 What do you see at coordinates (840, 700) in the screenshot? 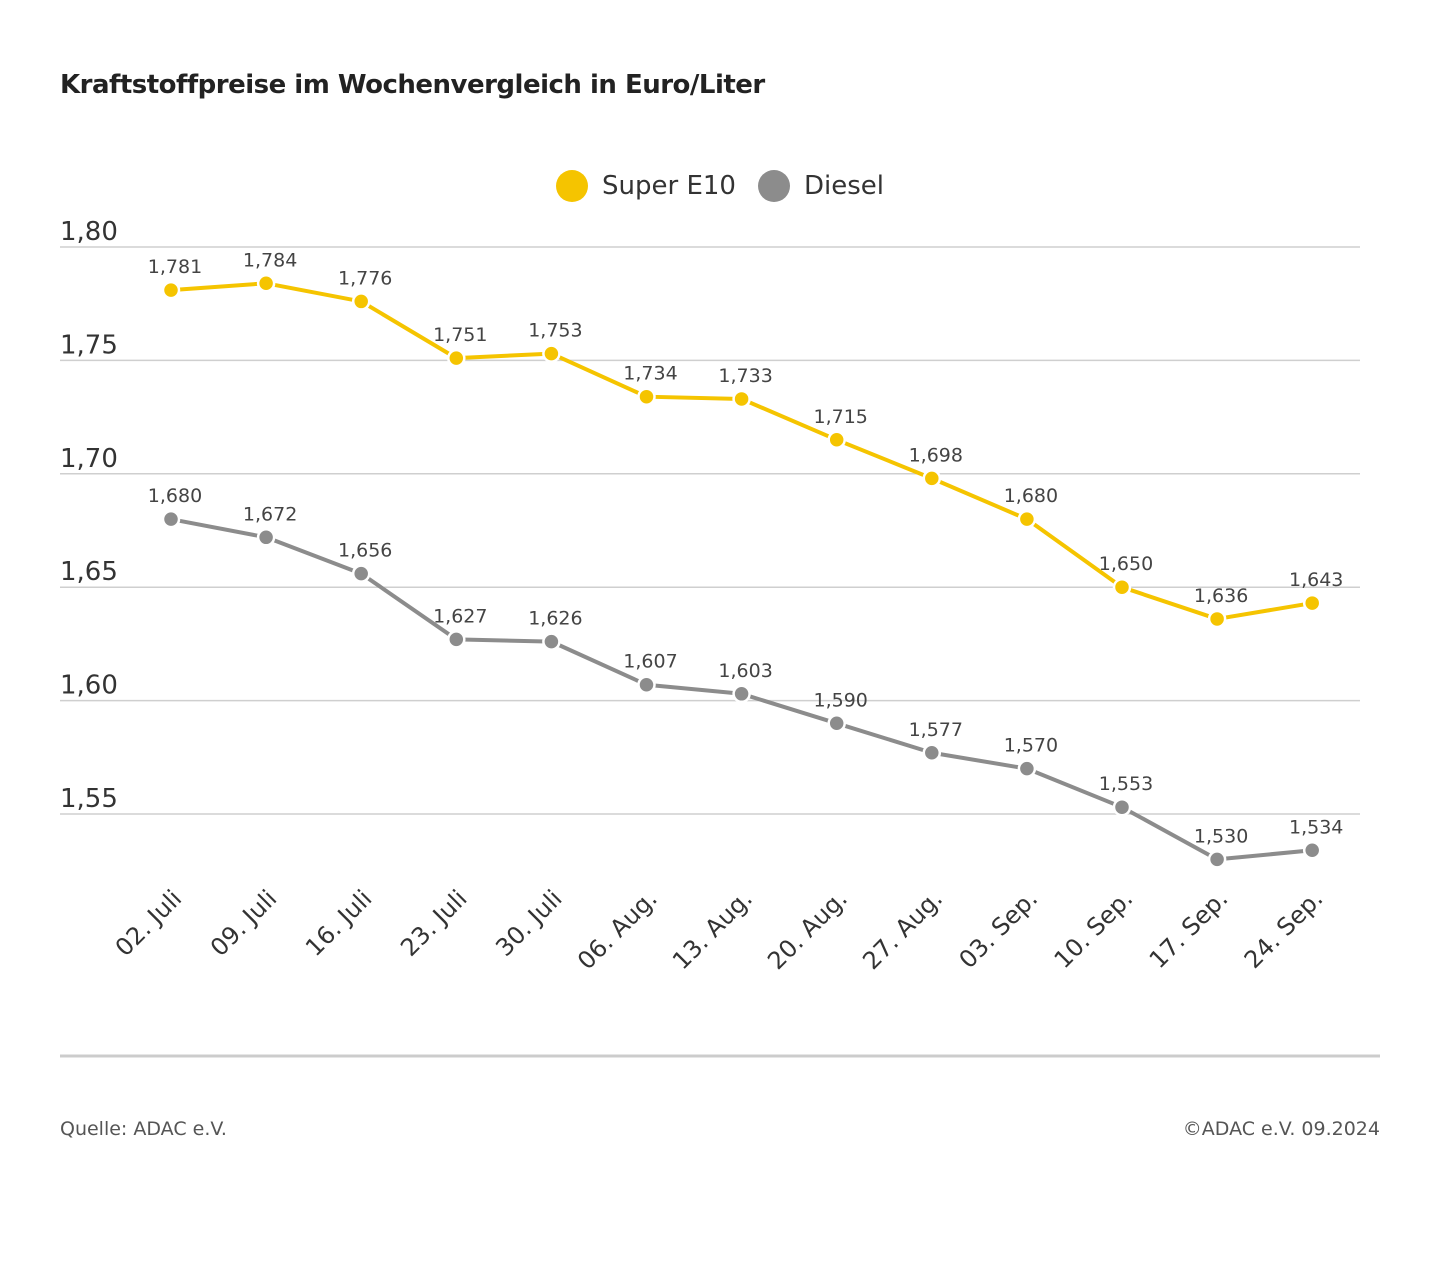
I see `data-label-diesel: 1,590` at bounding box center [840, 700].